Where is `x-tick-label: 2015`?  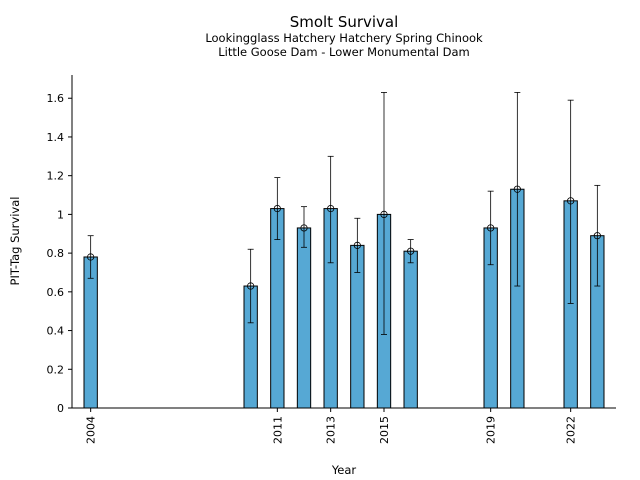
x-tick-label: 2015 is located at coordinates (384, 430).